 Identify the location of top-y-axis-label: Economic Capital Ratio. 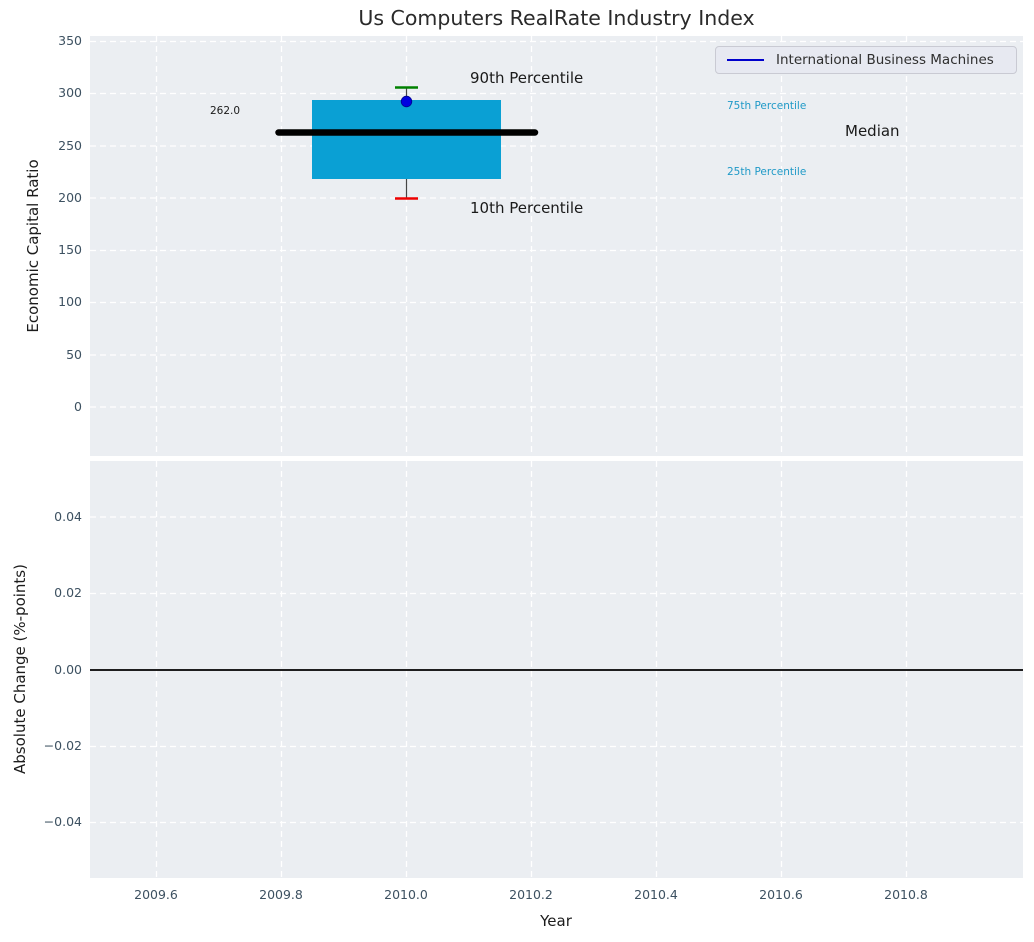
(33, 246).